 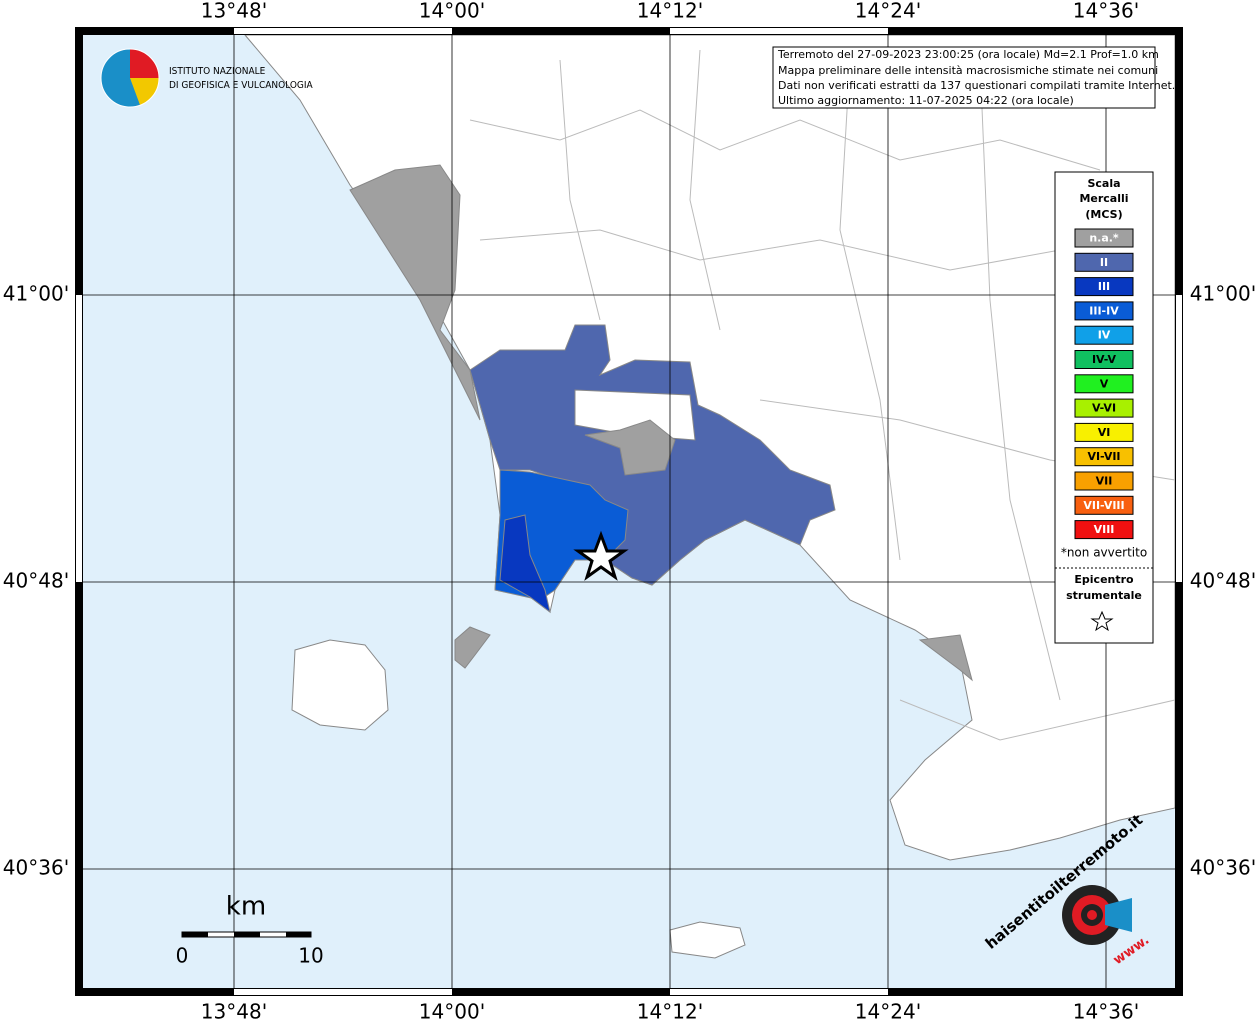 I want to click on legend-title: (MCS), so click(x=1103, y=214).